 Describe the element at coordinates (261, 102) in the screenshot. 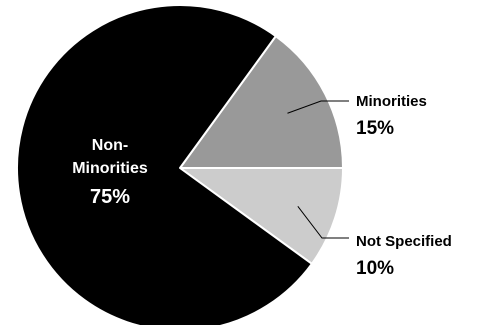

I see `pie-slice-minorities` at that location.